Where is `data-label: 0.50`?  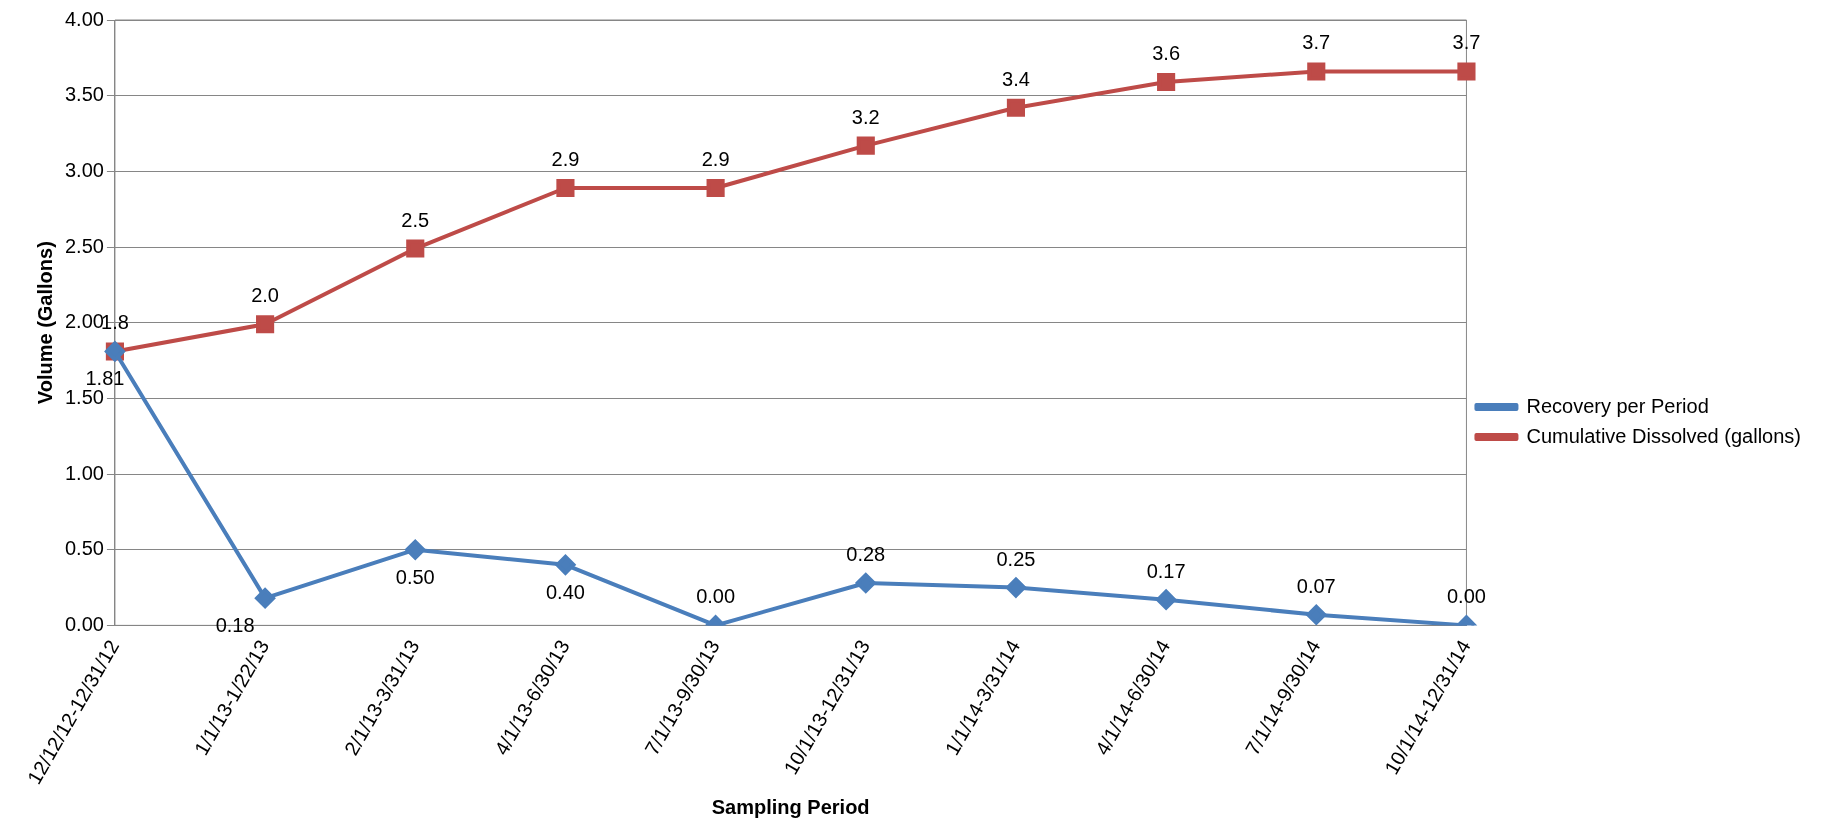 data-label: 0.50 is located at coordinates (415, 576).